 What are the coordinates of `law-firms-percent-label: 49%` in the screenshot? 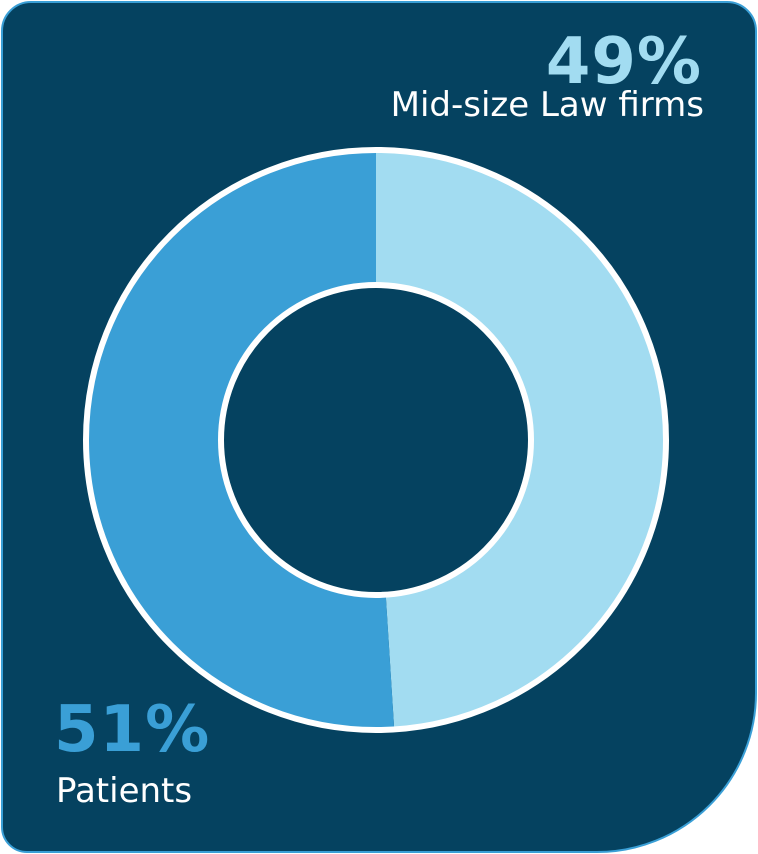 It's located at (623, 62).